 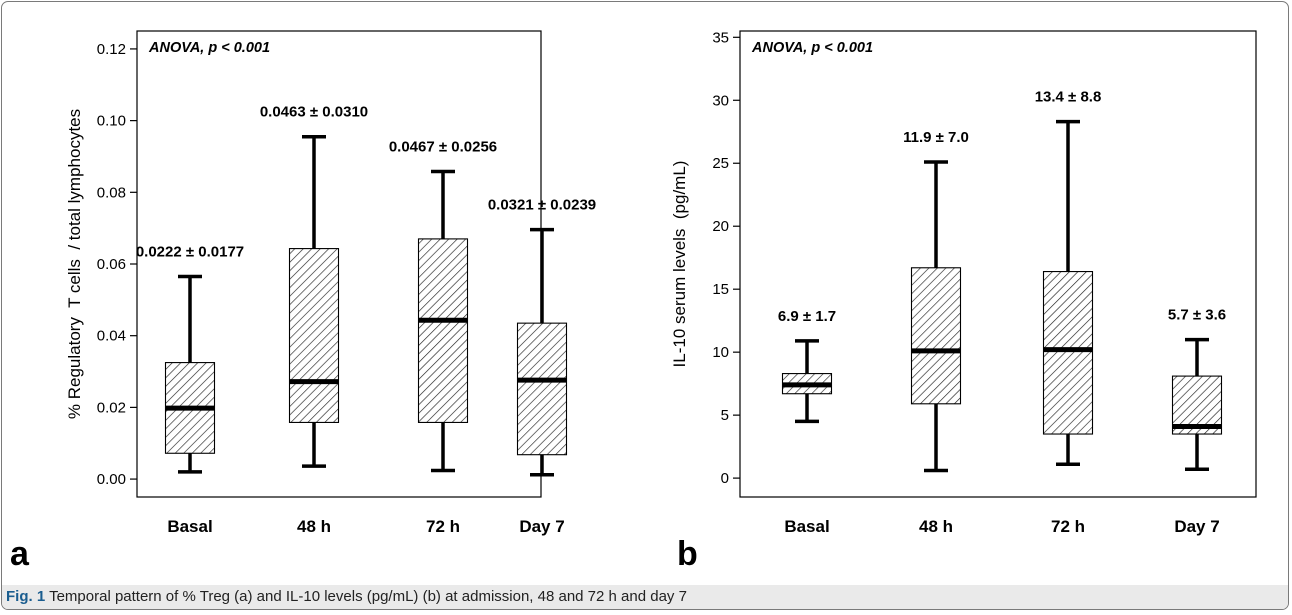 What do you see at coordinates (111, 192) in the screenshot?
I see `panel-a-ytick-label-4: 0.08` at bounding box center [111, 192].